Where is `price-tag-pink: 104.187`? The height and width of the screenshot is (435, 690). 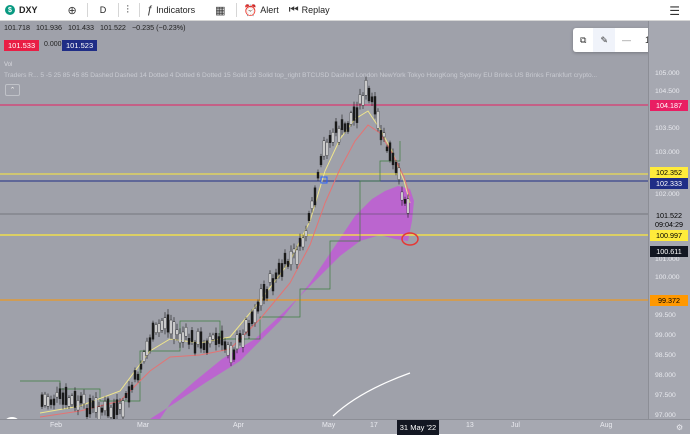 price-tag-pink: 104.187 is located at coordinates (669, 105).